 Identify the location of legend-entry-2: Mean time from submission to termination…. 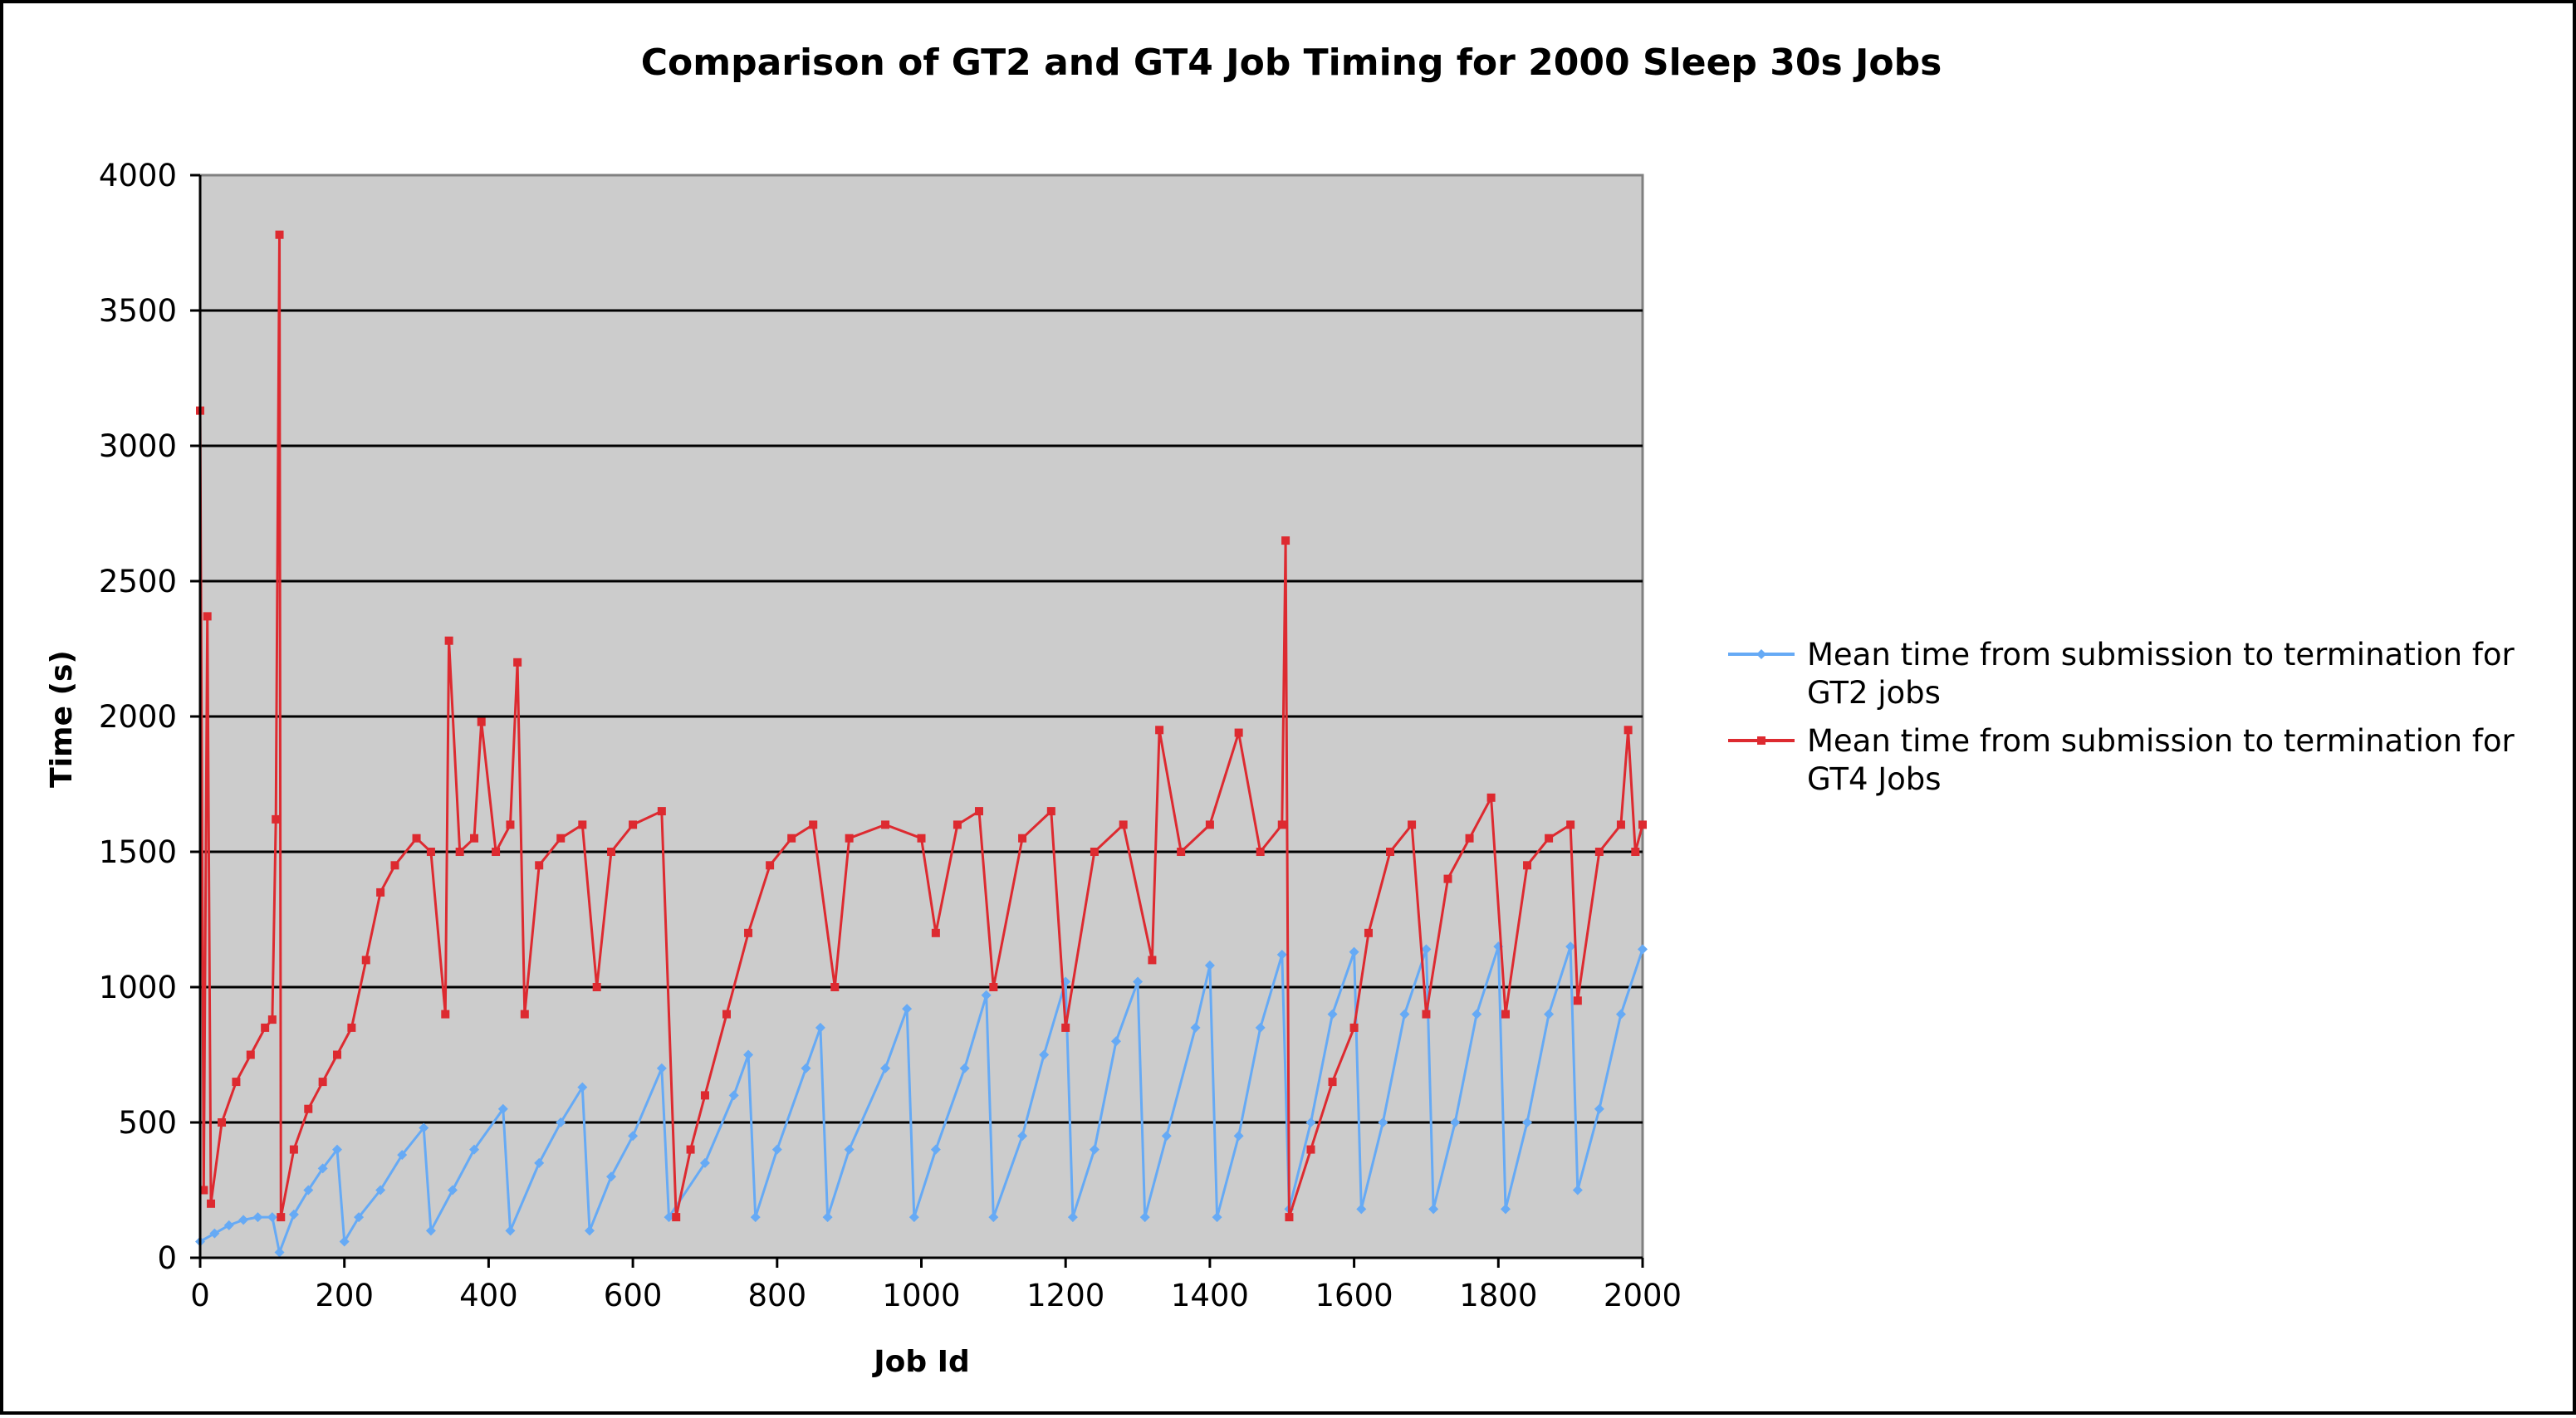
(2121, 760).